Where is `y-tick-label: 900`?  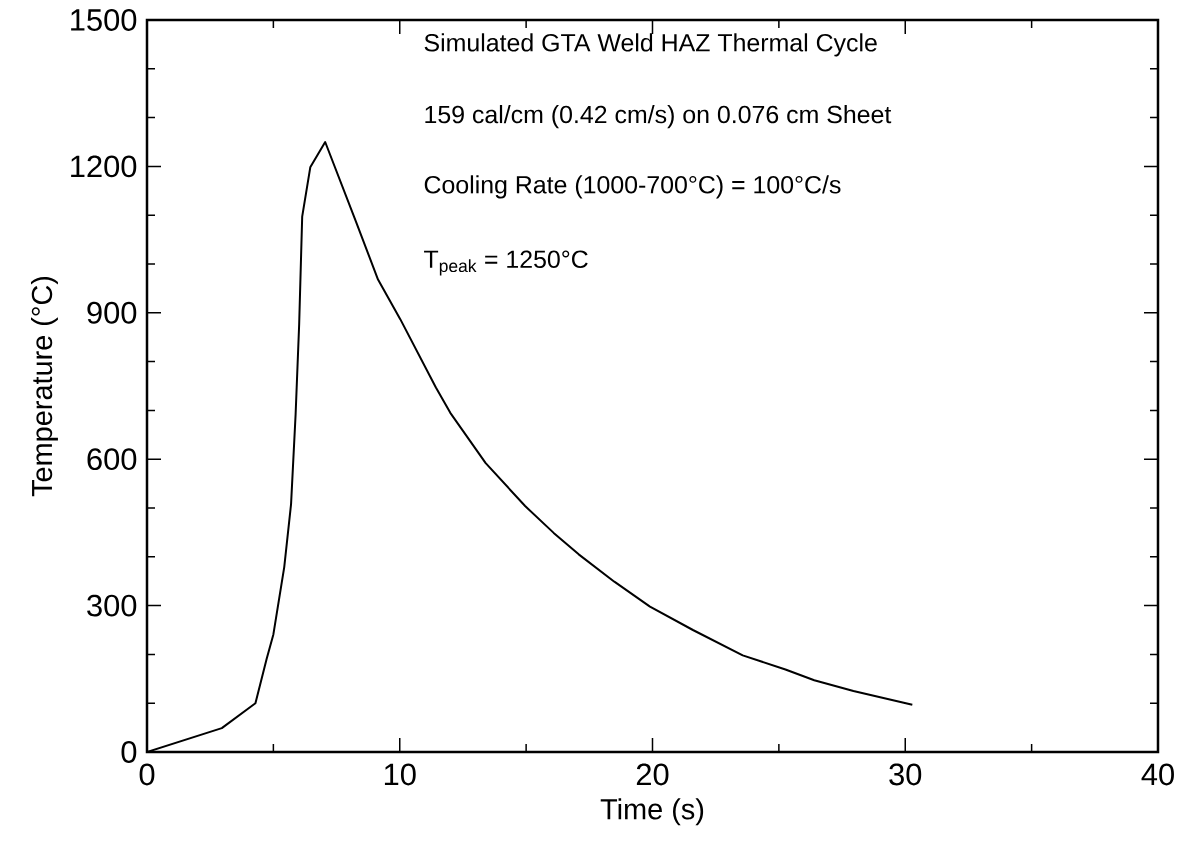 y-tick-label: 900 is located at coordinates (112, 312).